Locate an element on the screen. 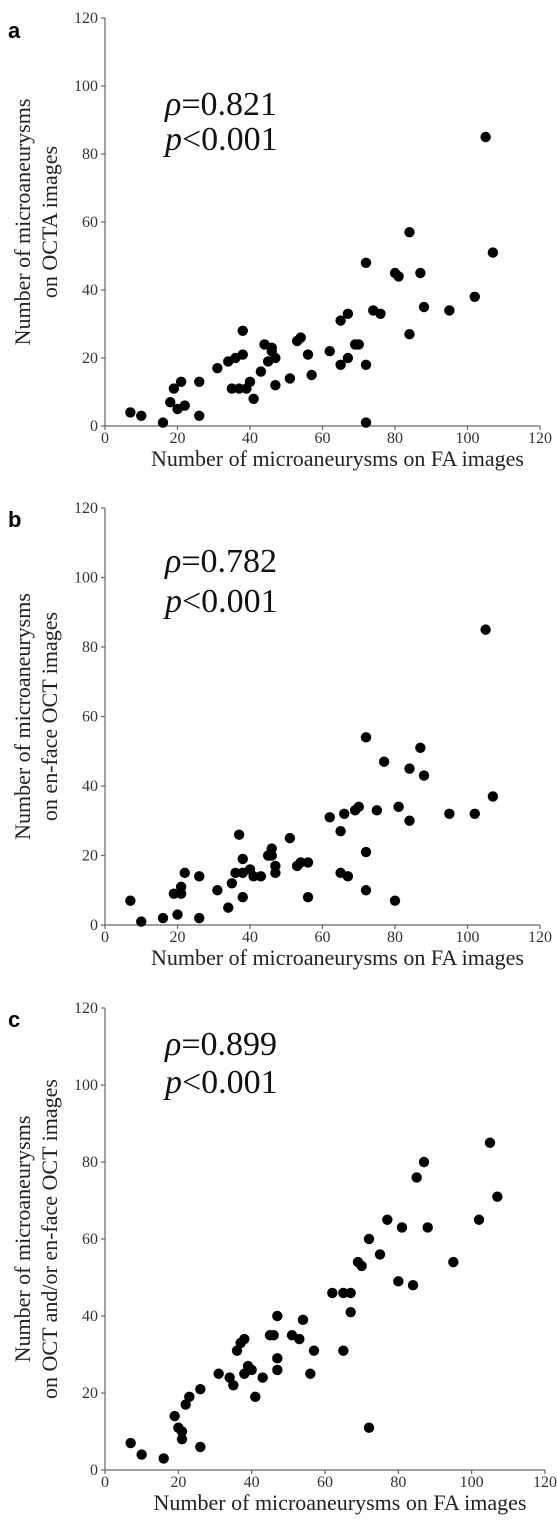 The width and height of the screenshot is (557, 1524). rho-symbol: ρ is located at coordinates (172, 104).